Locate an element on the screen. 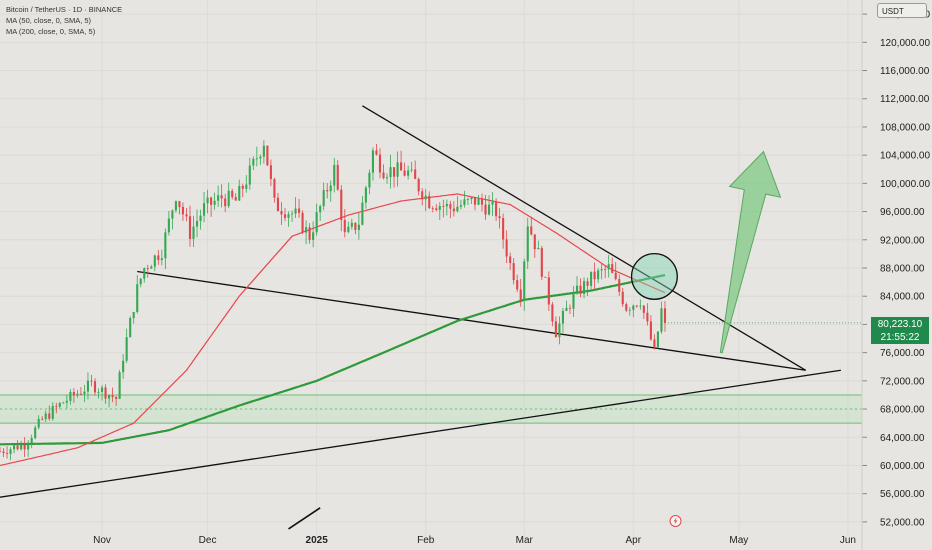  lightning-icon is located at coordinates (675, 521).